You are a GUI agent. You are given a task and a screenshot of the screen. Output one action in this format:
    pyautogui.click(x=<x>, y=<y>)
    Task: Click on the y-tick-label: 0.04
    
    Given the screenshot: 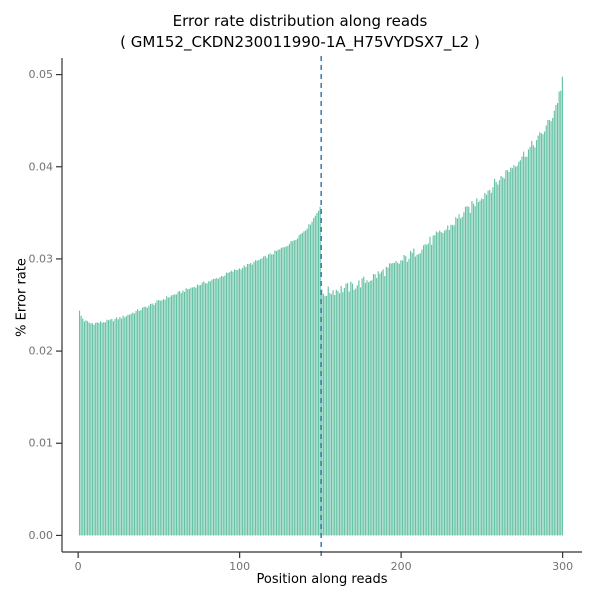 What is the action you would take?
    pyautogui.click(x=41, y=166)
    